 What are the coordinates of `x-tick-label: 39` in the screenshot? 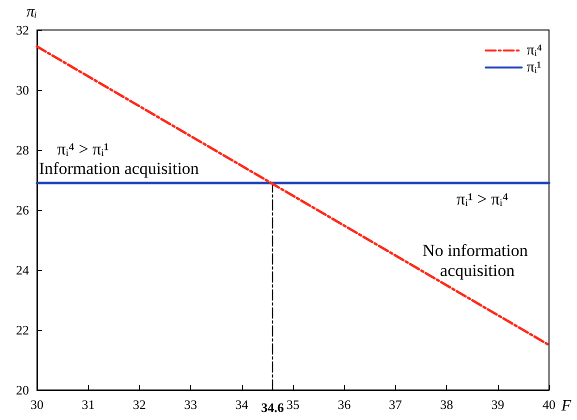 It's located at (497, 404).